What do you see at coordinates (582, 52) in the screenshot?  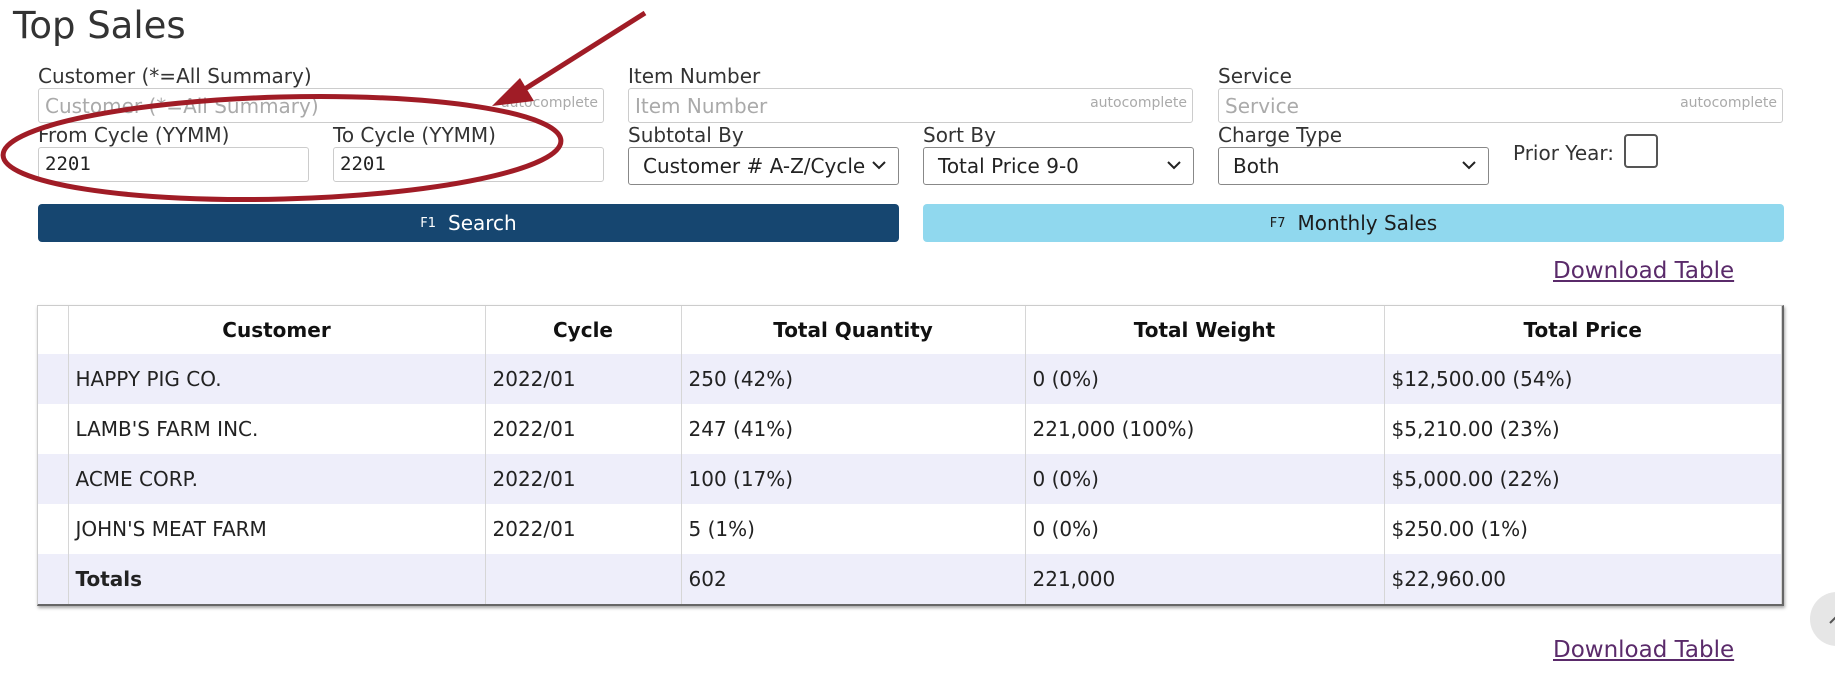 I see `annotation-arrow-shaft` at bounding box center [582, 52].